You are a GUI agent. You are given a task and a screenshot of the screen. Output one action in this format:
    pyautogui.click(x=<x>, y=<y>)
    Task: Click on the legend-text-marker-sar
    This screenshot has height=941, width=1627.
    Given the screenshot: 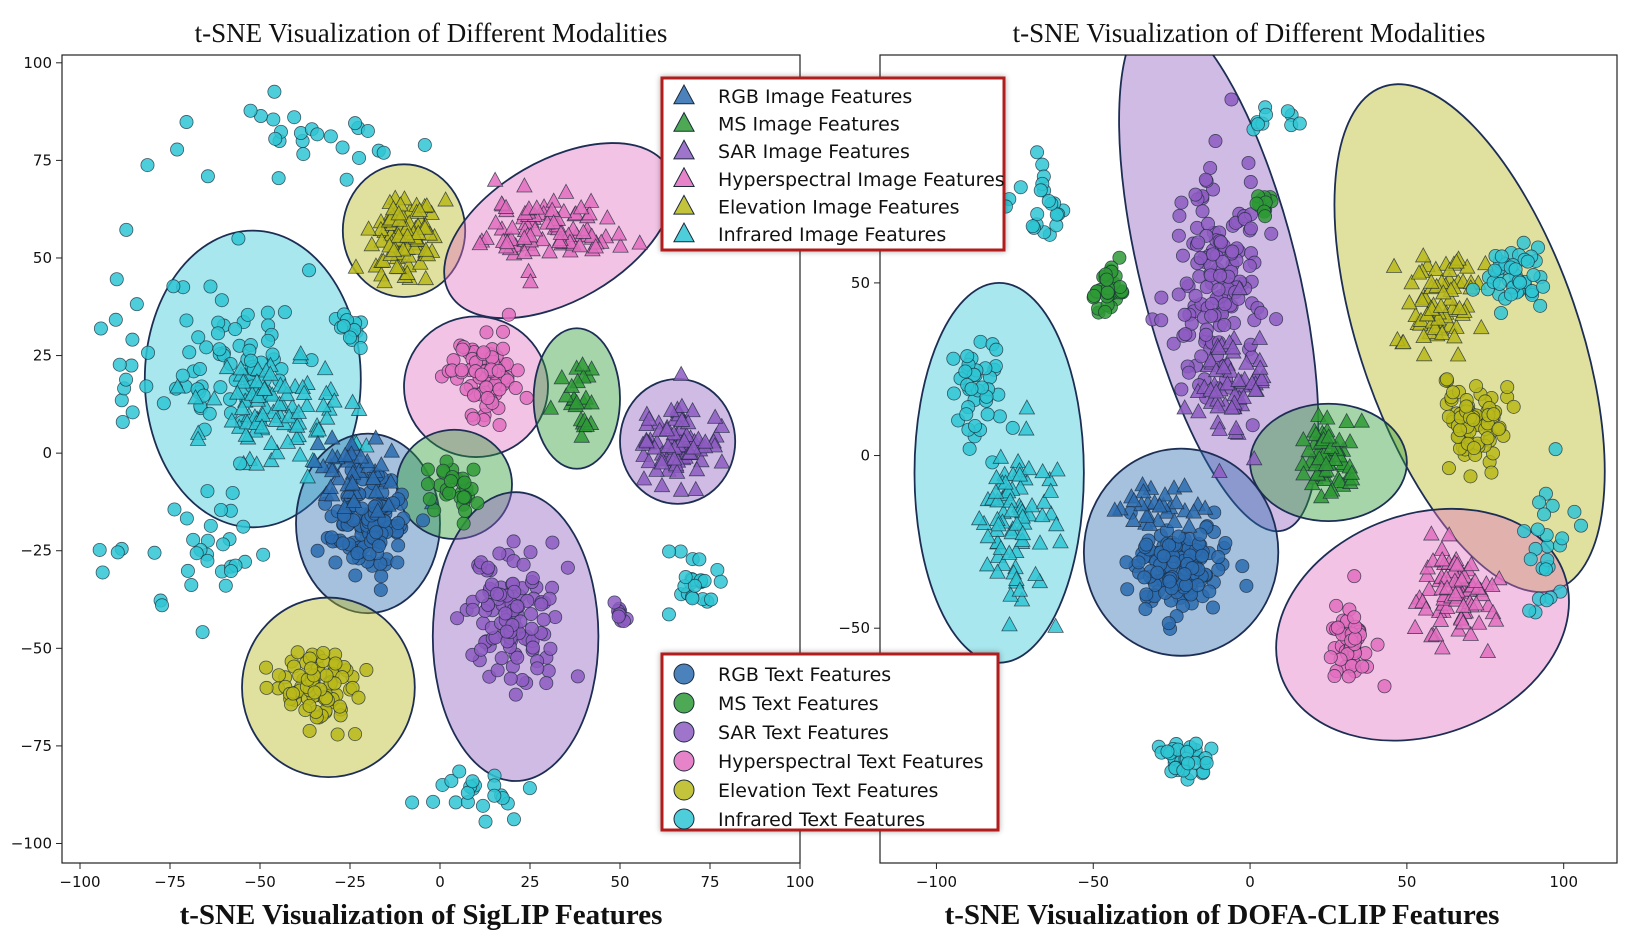 What is the action you would take?
    pyautogui.click(x=684, y=732)
    